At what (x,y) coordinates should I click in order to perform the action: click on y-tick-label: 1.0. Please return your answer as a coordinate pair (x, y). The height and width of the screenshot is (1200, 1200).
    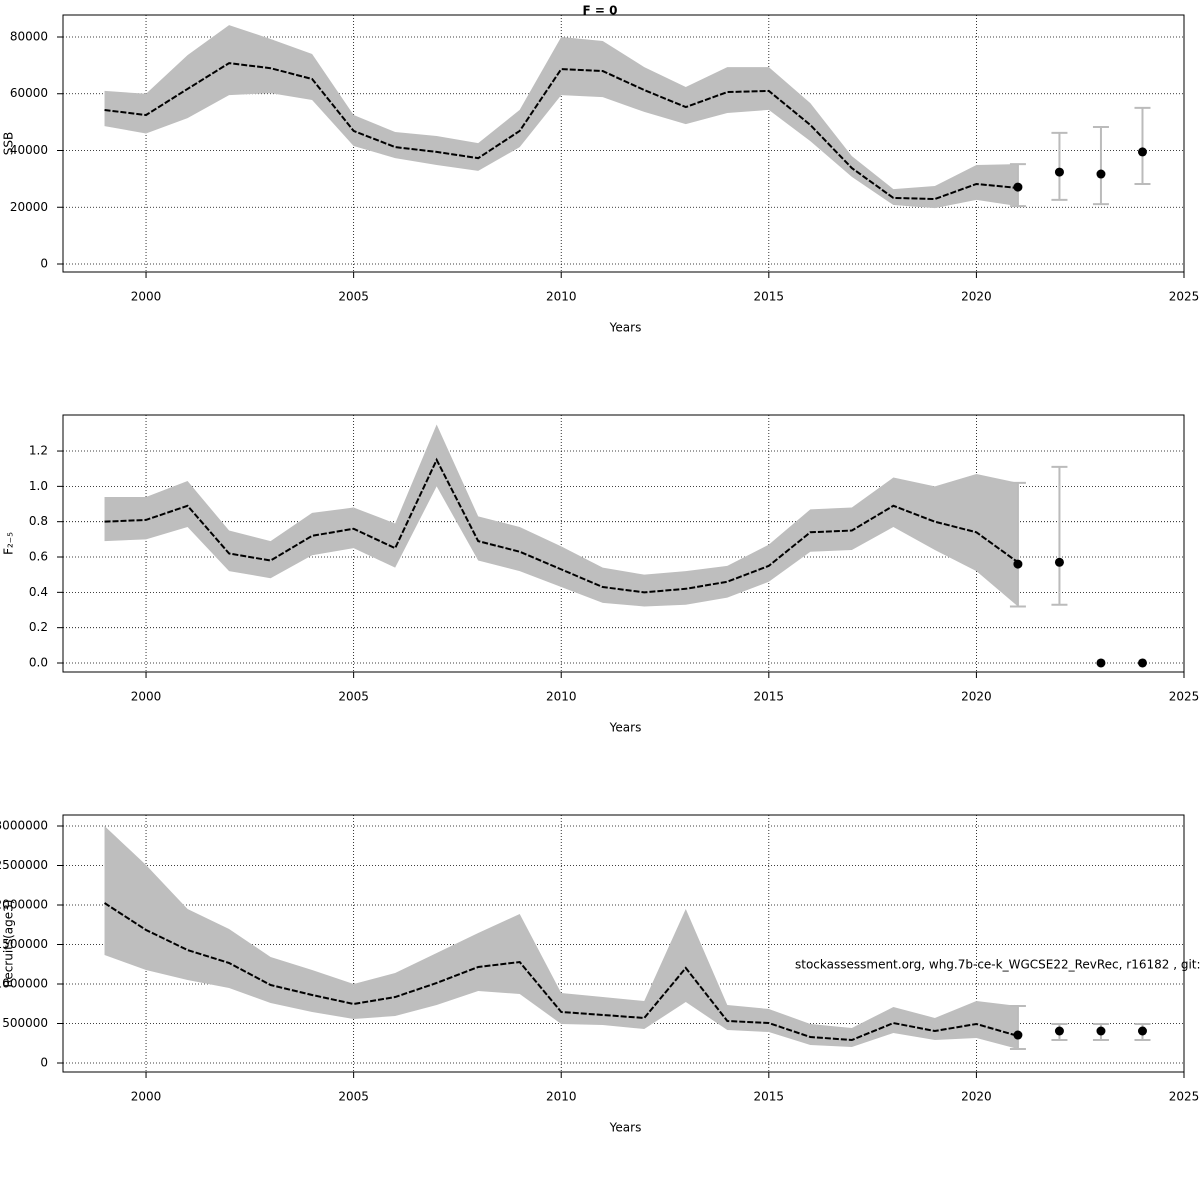
    Looking at the image, I should click on (38, 486).